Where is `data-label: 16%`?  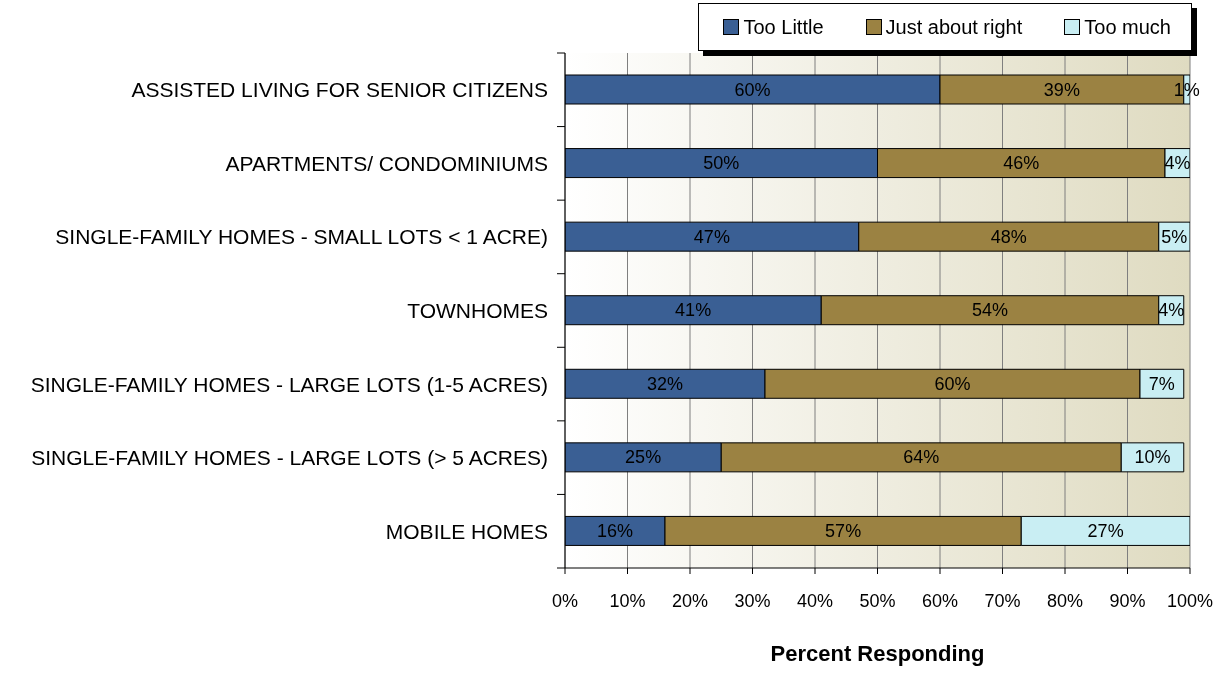
data-label: 16% is located at coordinates (615, 530).